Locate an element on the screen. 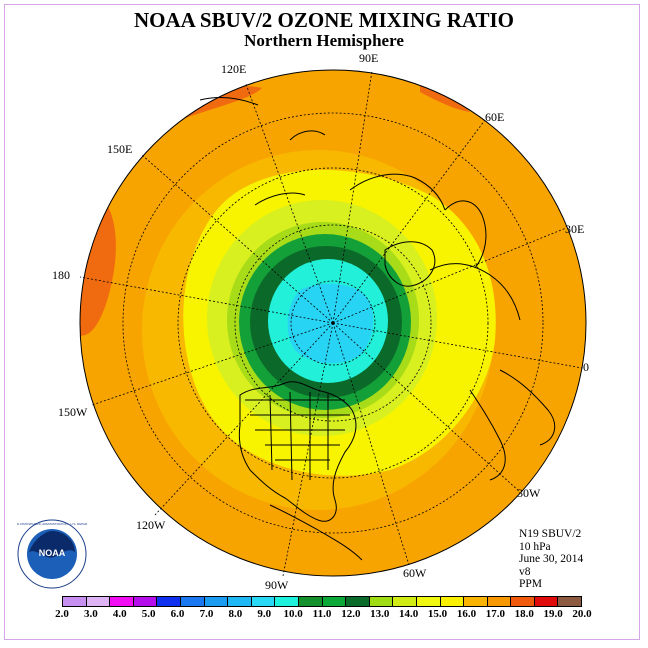  lon-label-90w: 90W is located at coordinates (277, 585).